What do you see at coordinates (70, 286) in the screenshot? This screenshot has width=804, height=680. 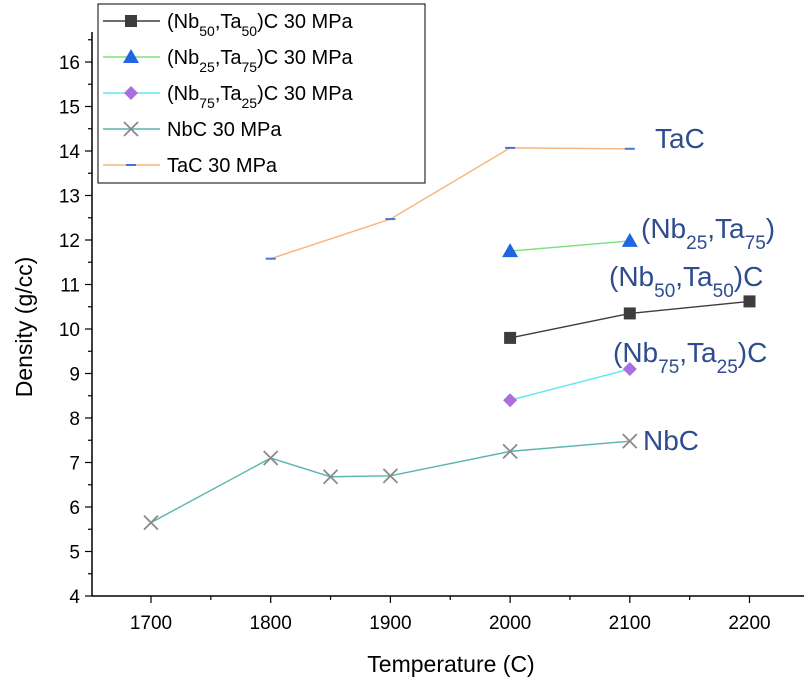 I see `y-tick-label: 11` at bounding box center [70, 286].